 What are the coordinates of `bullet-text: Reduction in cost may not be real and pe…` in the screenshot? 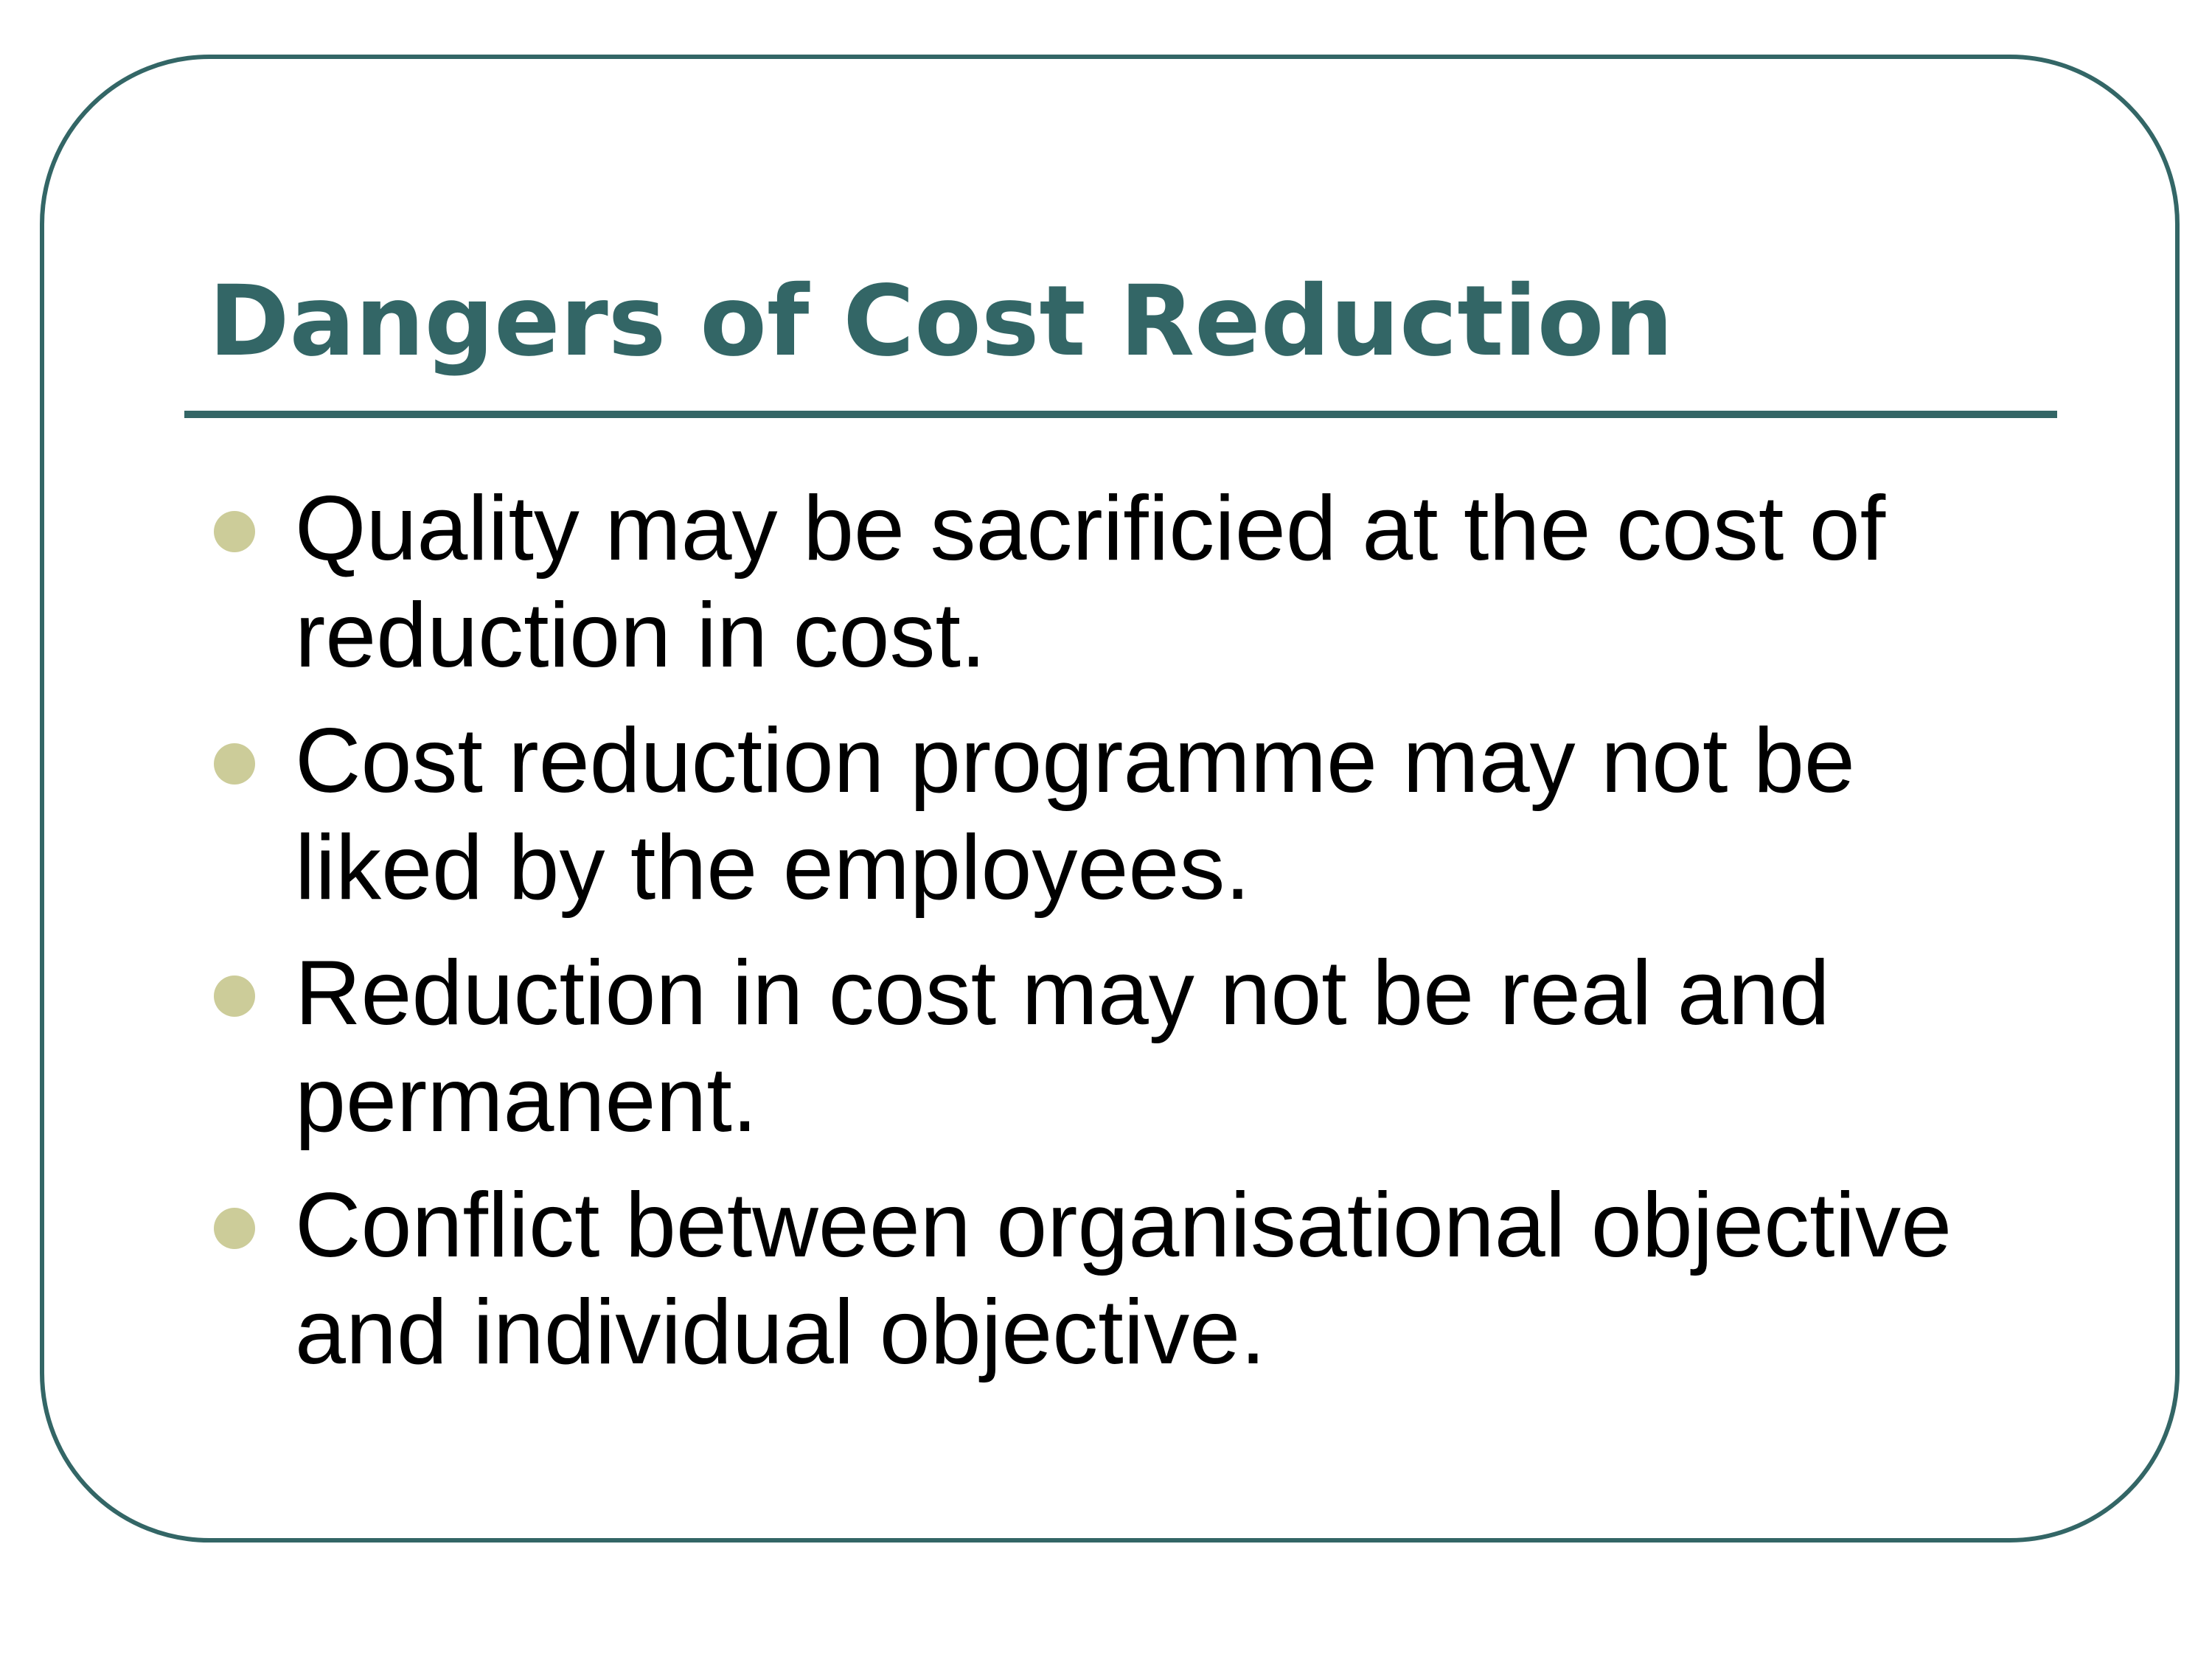 It's located at (1194, 1047).